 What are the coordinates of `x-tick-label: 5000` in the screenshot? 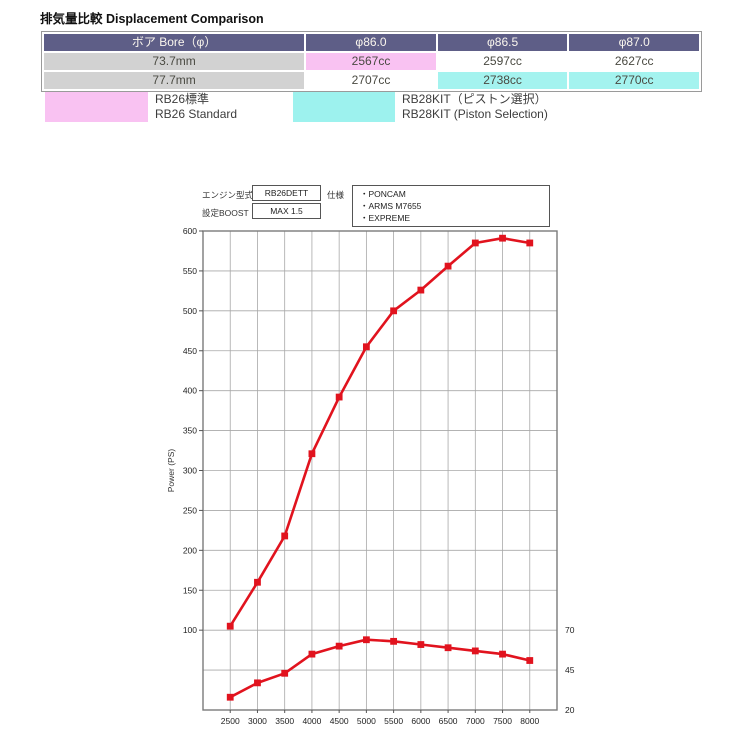 It's located at (366, 721).